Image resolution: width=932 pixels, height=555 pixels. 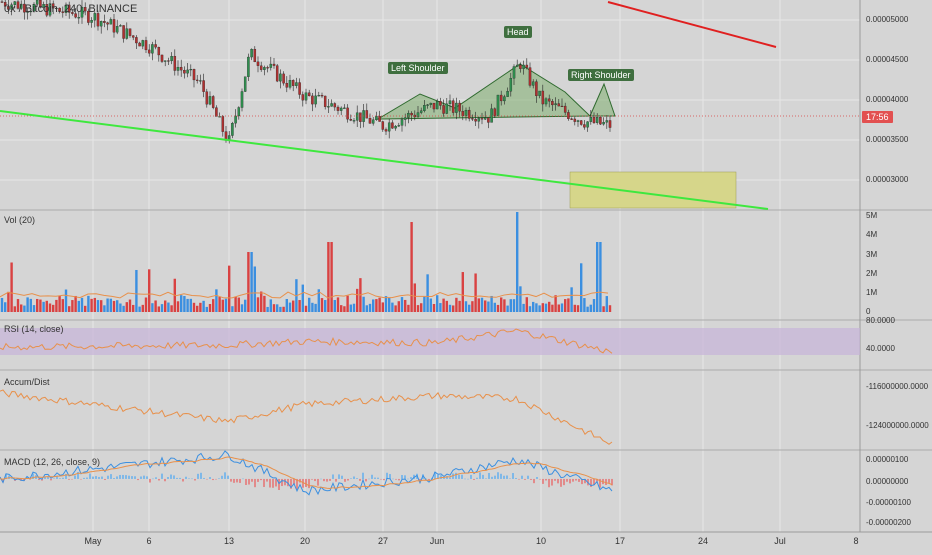 What do you see at coordinates (692, 24) in the screenshot?
I see `red-trendline` at bounding box center [692, 24].